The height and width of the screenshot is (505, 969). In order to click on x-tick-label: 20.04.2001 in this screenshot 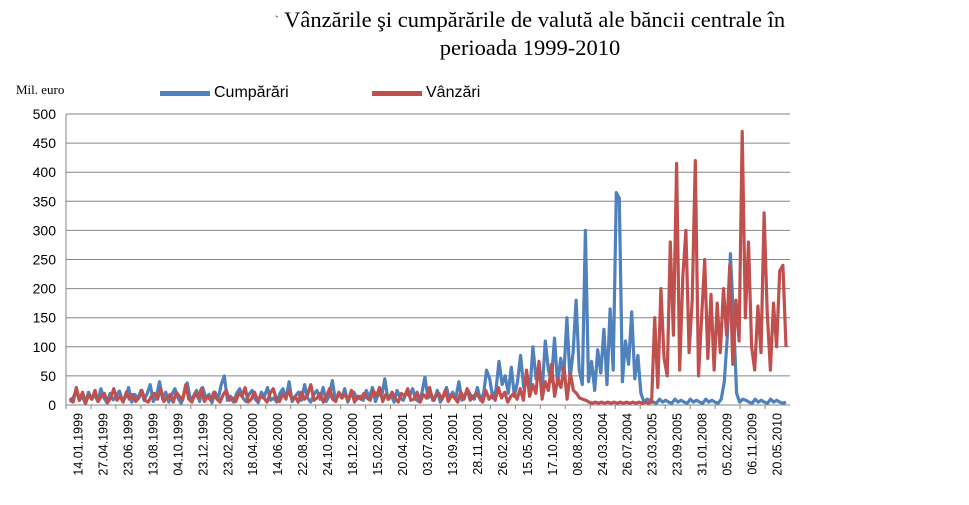, I will do `click(403, 444)`.